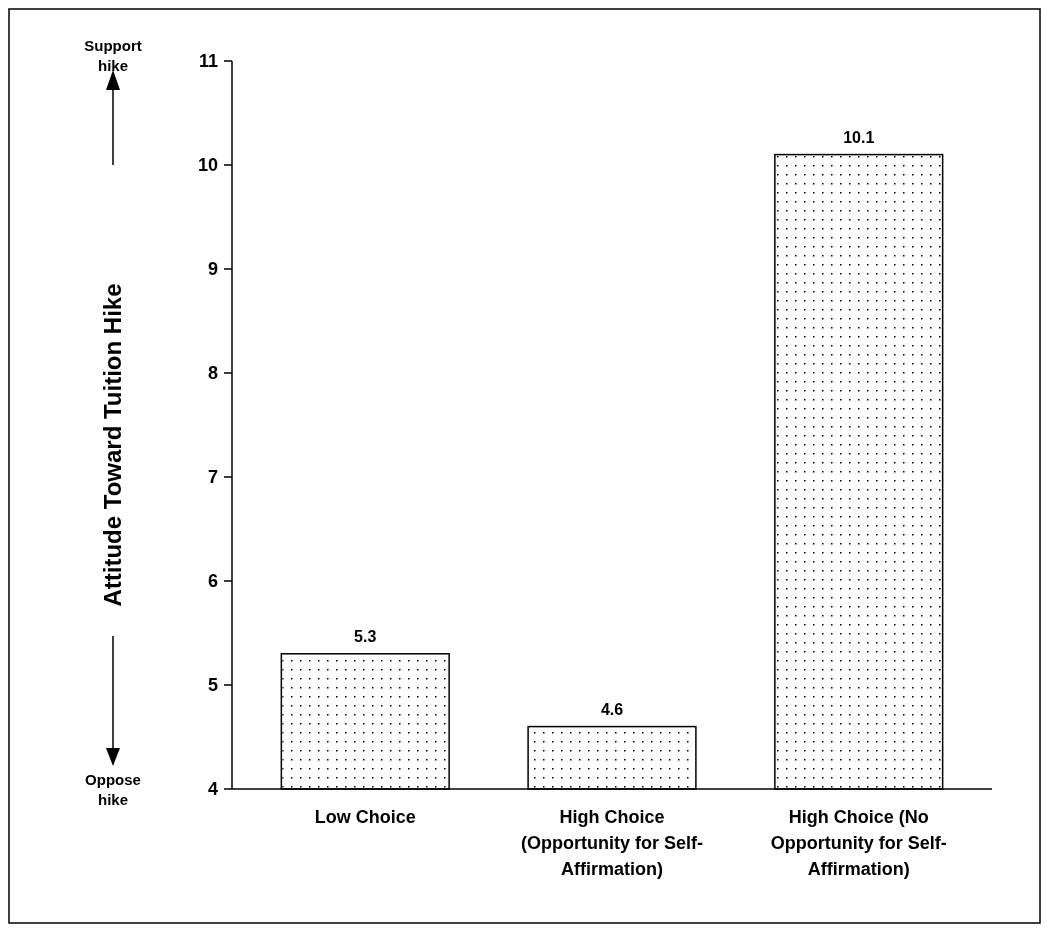 The image size is (1049, 932). Describe the element at coordinates (112, 445) in the screenshot. I see `y-axis-title: Attitude Toward Tuition Hike` at that location.